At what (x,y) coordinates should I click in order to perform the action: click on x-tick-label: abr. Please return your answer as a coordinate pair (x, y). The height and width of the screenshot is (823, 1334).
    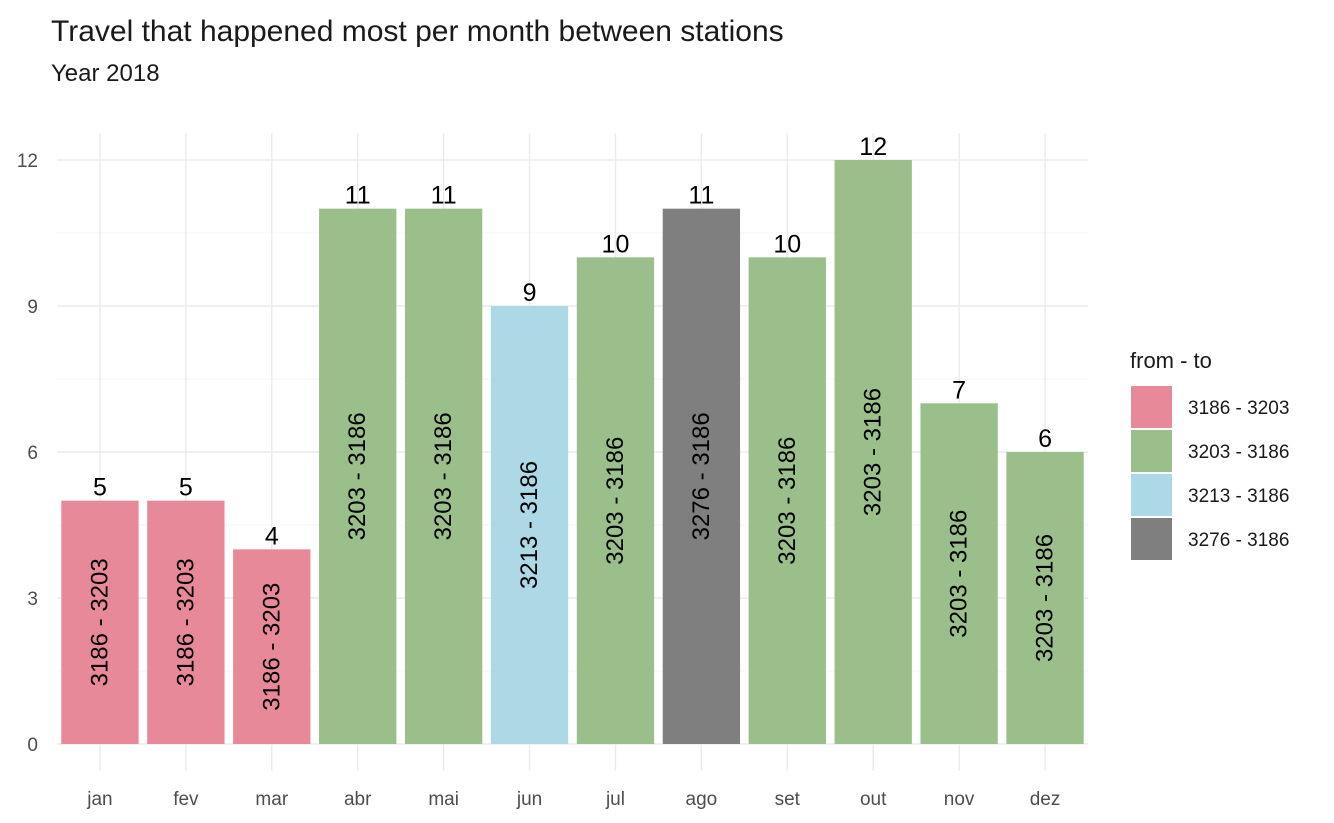
    Looking at the image, I should click on (358, 799).